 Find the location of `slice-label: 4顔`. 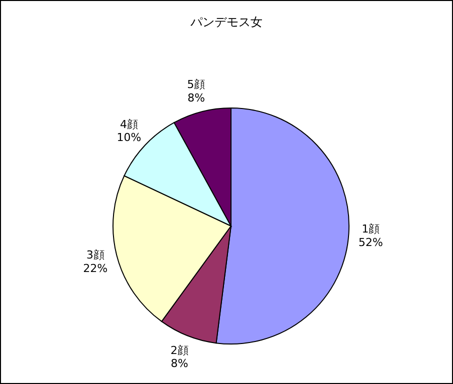

slice-label: 4顔 is located at coordinates (129, 124).